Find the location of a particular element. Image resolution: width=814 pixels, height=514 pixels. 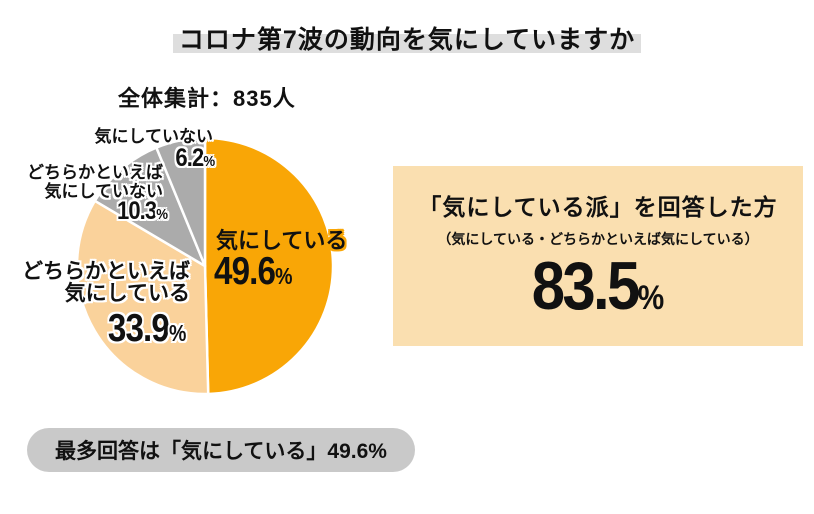

footer-badge: 最多回答は「気にしている」49.6% is located at coordinates (221, 450).